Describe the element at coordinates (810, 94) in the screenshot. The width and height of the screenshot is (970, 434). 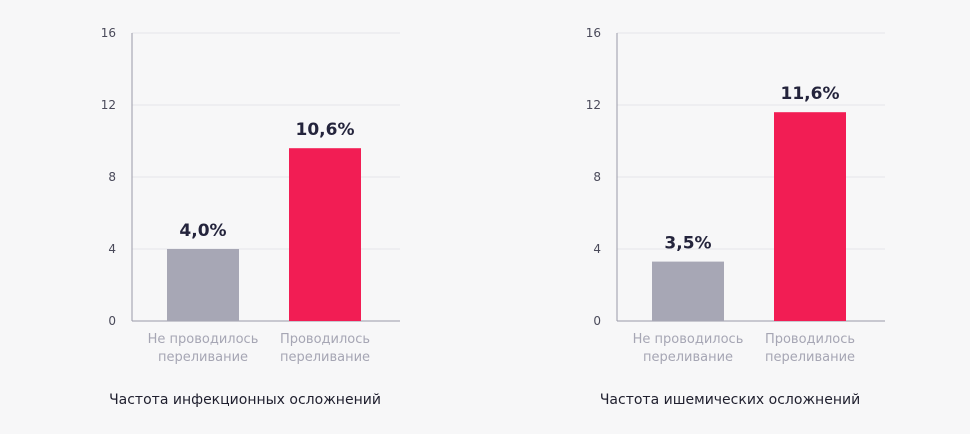
I see `data-label: 11,6%` at that location.